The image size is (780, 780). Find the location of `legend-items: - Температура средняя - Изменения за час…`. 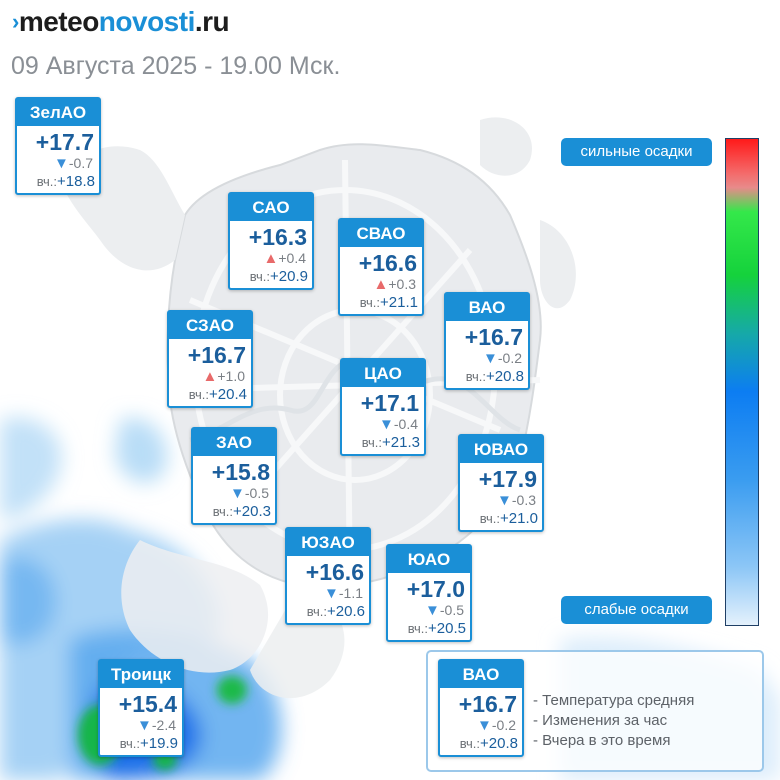

legend-items: - Температура средняя - Изменения за час… is located at coordinates (613, 721).